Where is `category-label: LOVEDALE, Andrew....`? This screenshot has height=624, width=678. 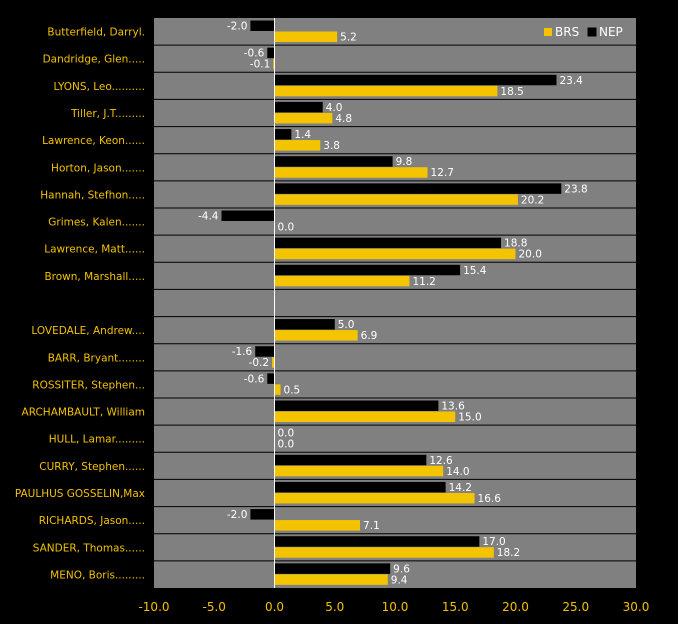
category-label: LOVEDALE, Andrew.... is located at coordinates (88, 331).